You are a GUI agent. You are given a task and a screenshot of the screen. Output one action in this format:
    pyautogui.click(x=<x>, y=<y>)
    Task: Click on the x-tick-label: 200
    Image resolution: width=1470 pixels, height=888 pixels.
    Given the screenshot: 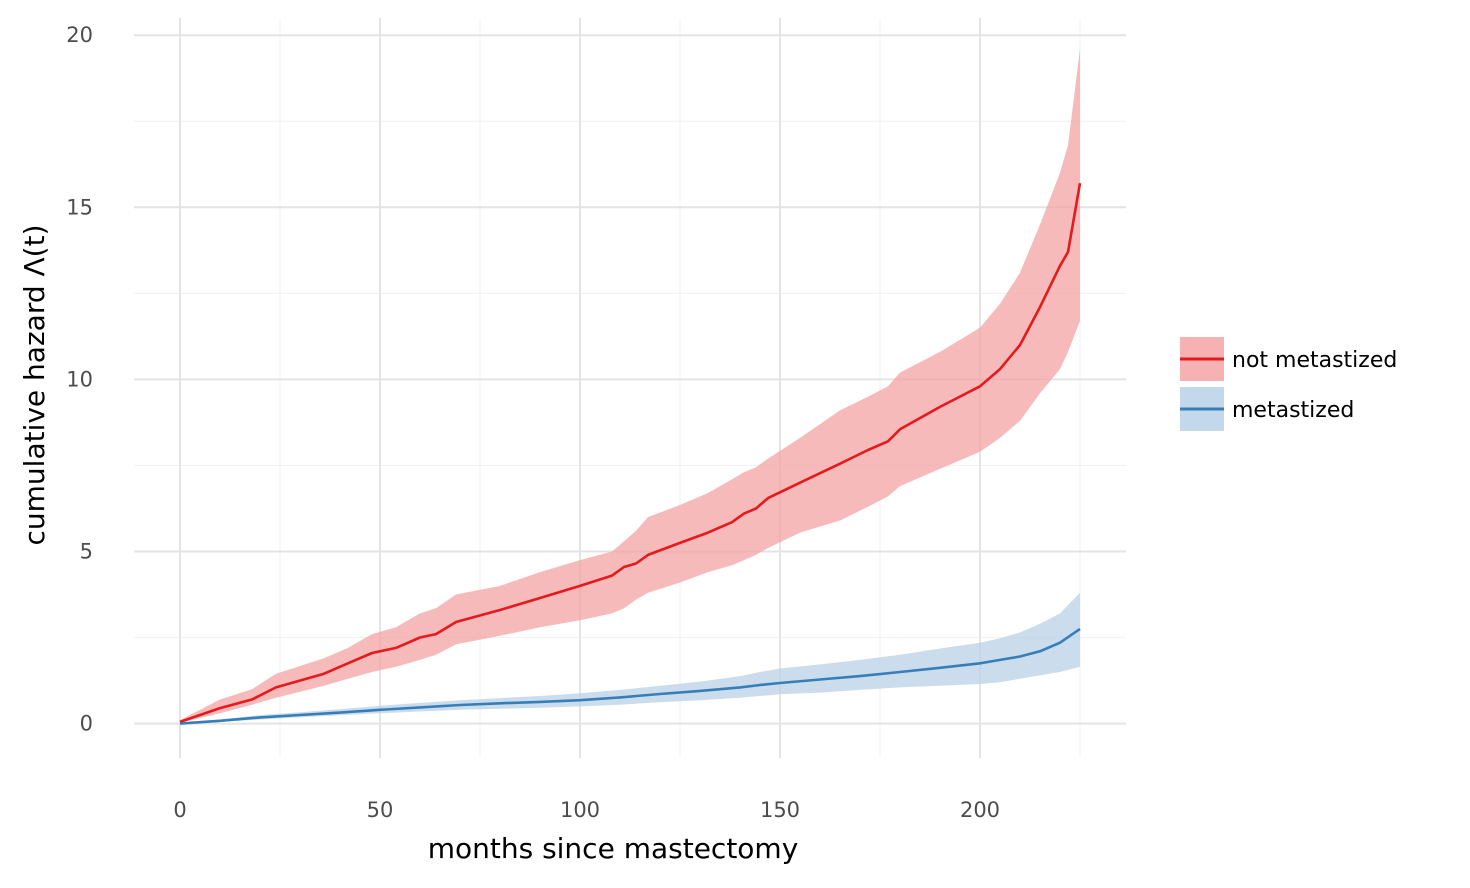 What is the action you would take?
    pyautogui.click(x=980, y=810)
    